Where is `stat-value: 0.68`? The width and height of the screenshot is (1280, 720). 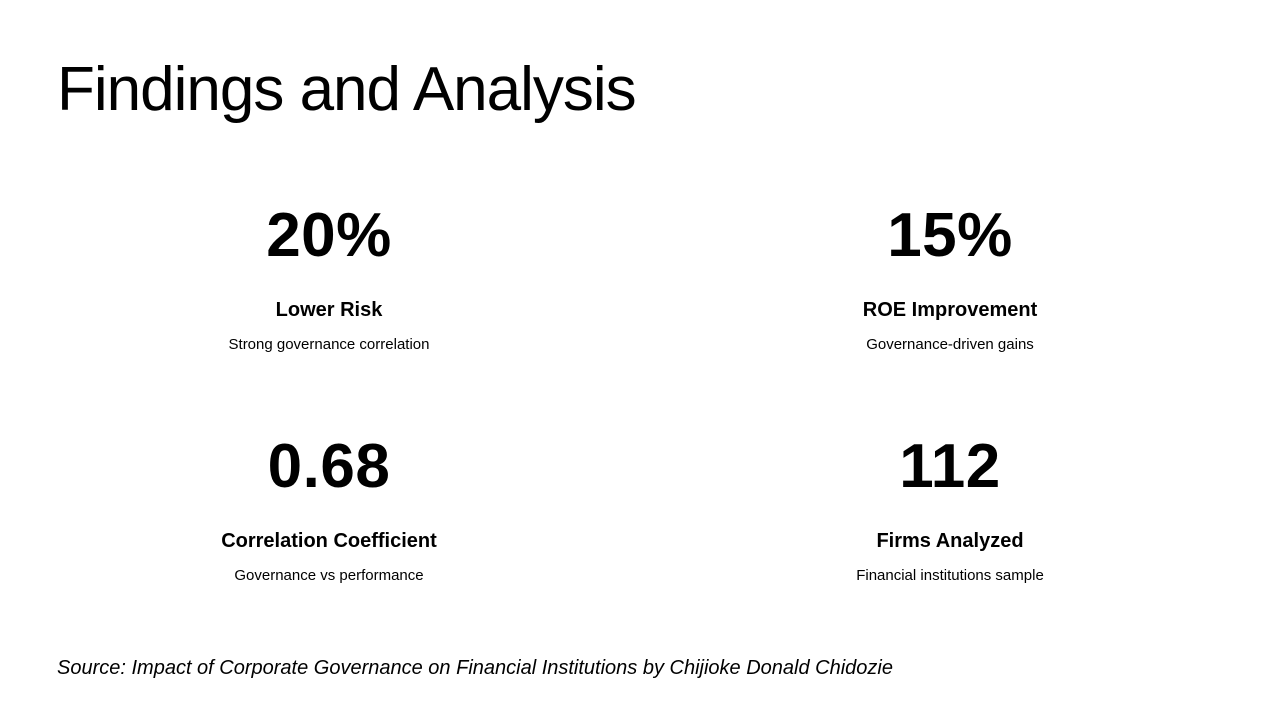 stat-value: 0.68 is located at coordinates (329, 466).